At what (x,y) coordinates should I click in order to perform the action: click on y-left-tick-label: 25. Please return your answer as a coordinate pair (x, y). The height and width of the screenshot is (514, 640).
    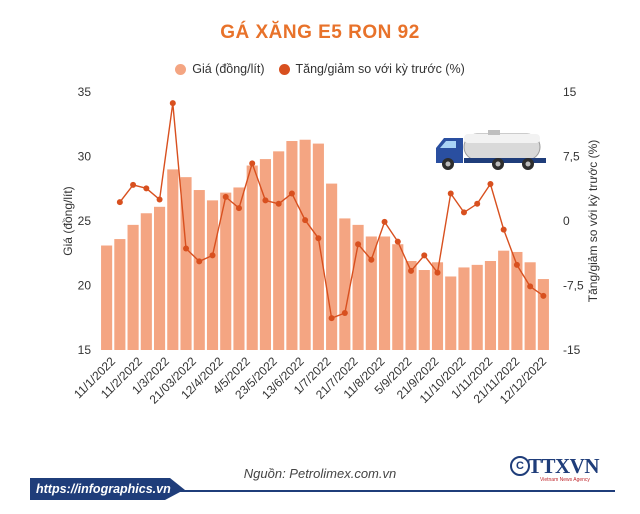
    Looking at the image, I should click on (85, 221).